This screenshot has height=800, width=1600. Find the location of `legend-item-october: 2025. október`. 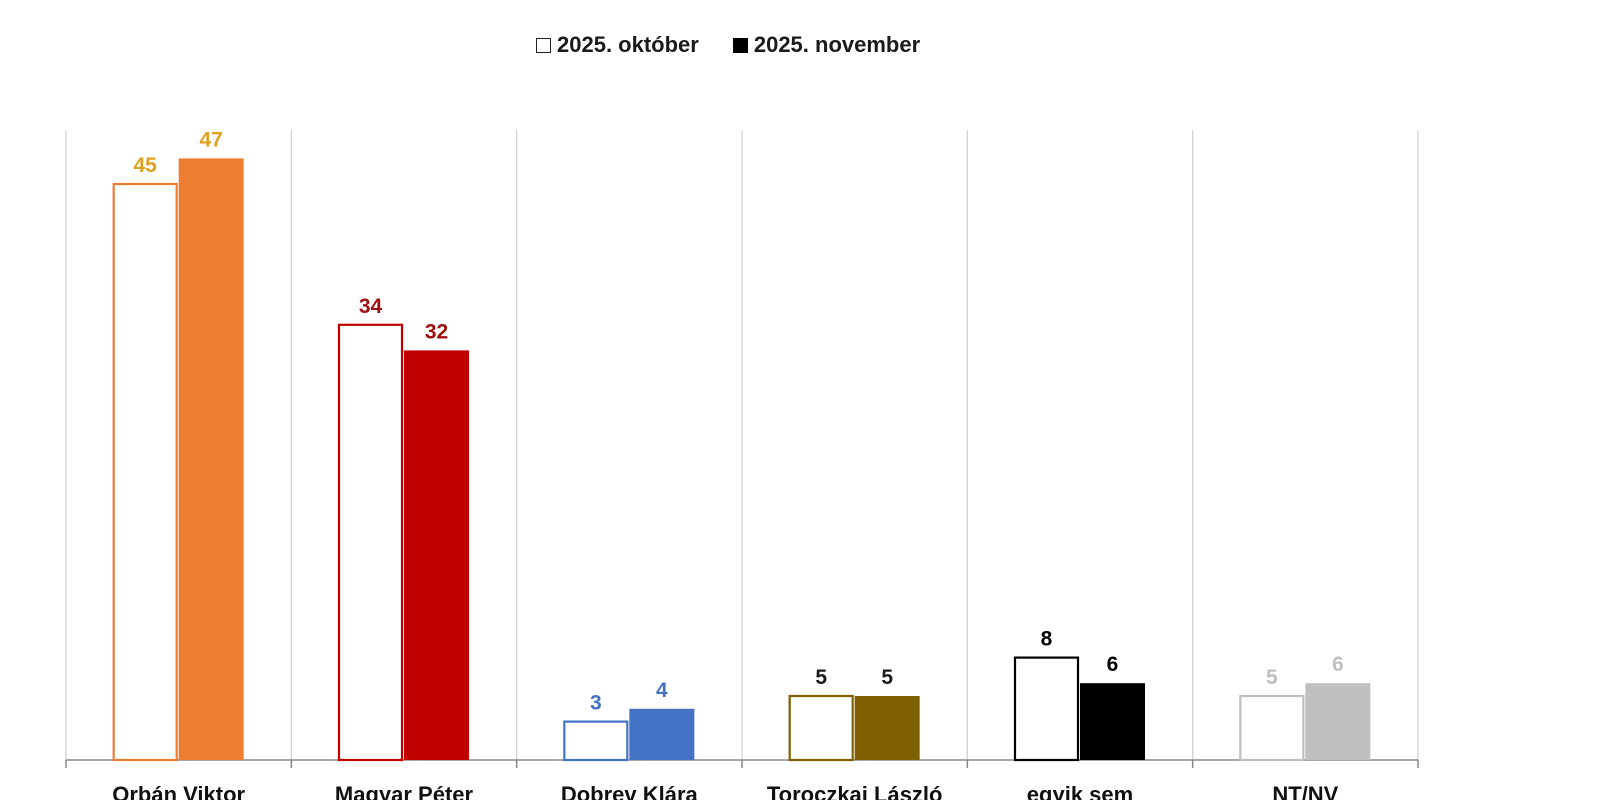

legend-item-october: 2025. október is located at coordinates (617, 45).